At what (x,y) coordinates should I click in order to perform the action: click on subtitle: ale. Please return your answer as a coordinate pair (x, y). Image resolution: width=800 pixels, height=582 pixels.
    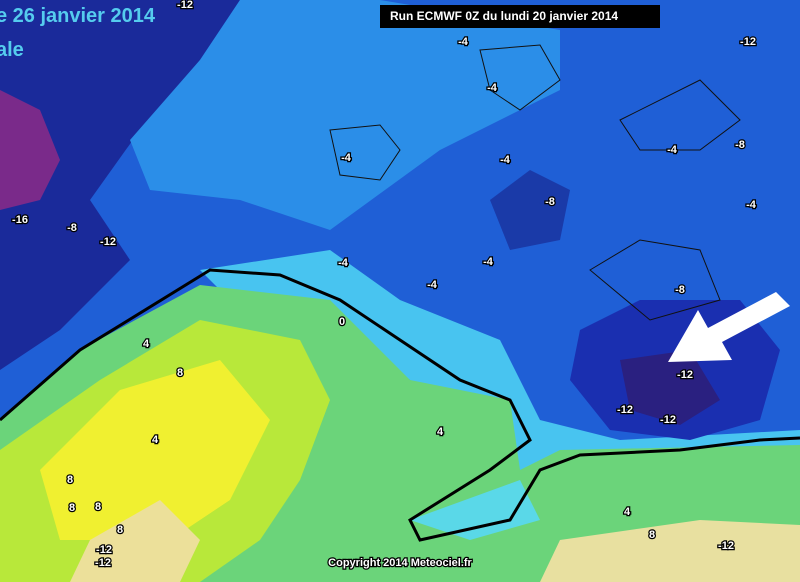
    Looking at the image, I should click on (12, 50).